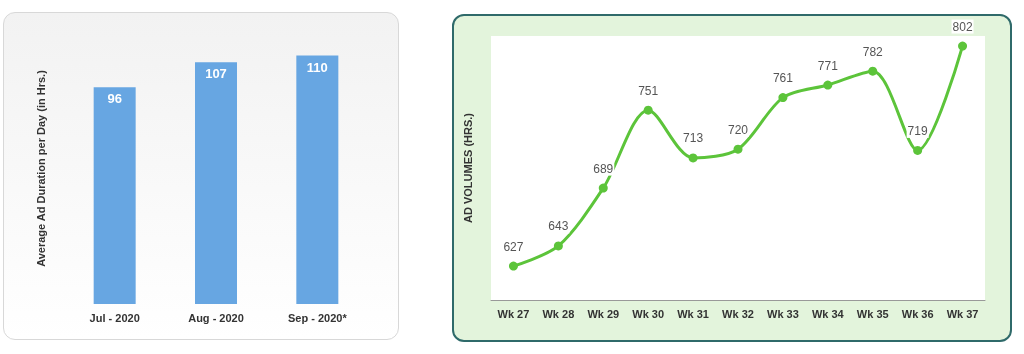 Image resolution: width=1024 pixels, height=354 pixels. What do you see at coordinates (114, 99) in the screenshot?
I see `data-label: 96` at bounding box center [114, 99].